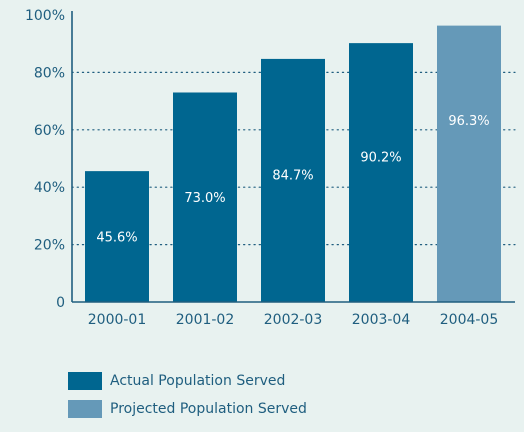 The image size is (524, 432). Describe the element at coordinates (49, 188) in the screenshot. I see `y-tick-40: 40%` at that location.